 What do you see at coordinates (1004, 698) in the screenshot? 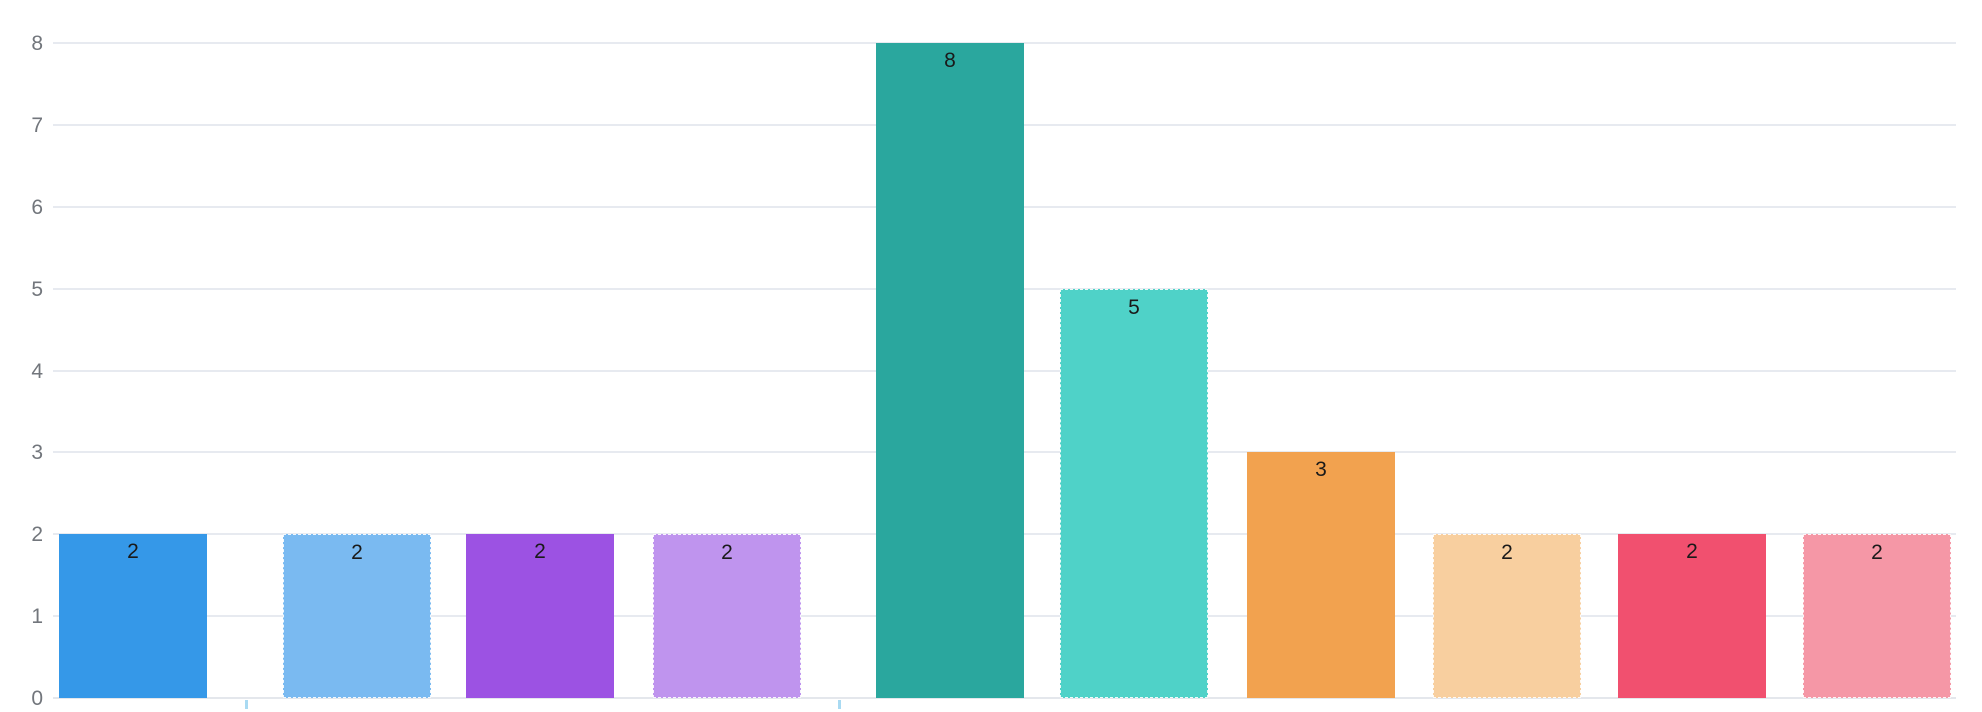
I see `x-axis-baseline` at bounding box center [1004, 698].